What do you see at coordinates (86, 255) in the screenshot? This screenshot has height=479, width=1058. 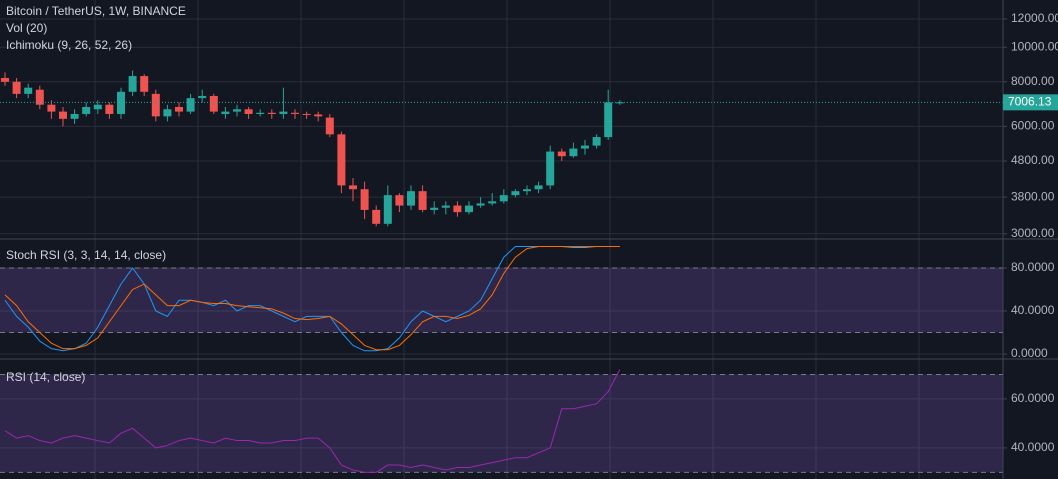 I see `indicator-title: Stoch RSI (3, 3, 14, 14, close)` at bounding box center [86, 255].